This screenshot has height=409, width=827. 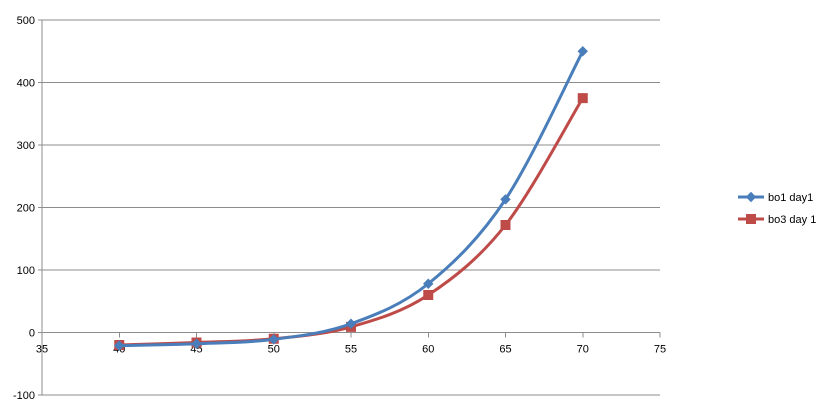 I want to click on x-tick-label: 60, so click(x=428, y=350).